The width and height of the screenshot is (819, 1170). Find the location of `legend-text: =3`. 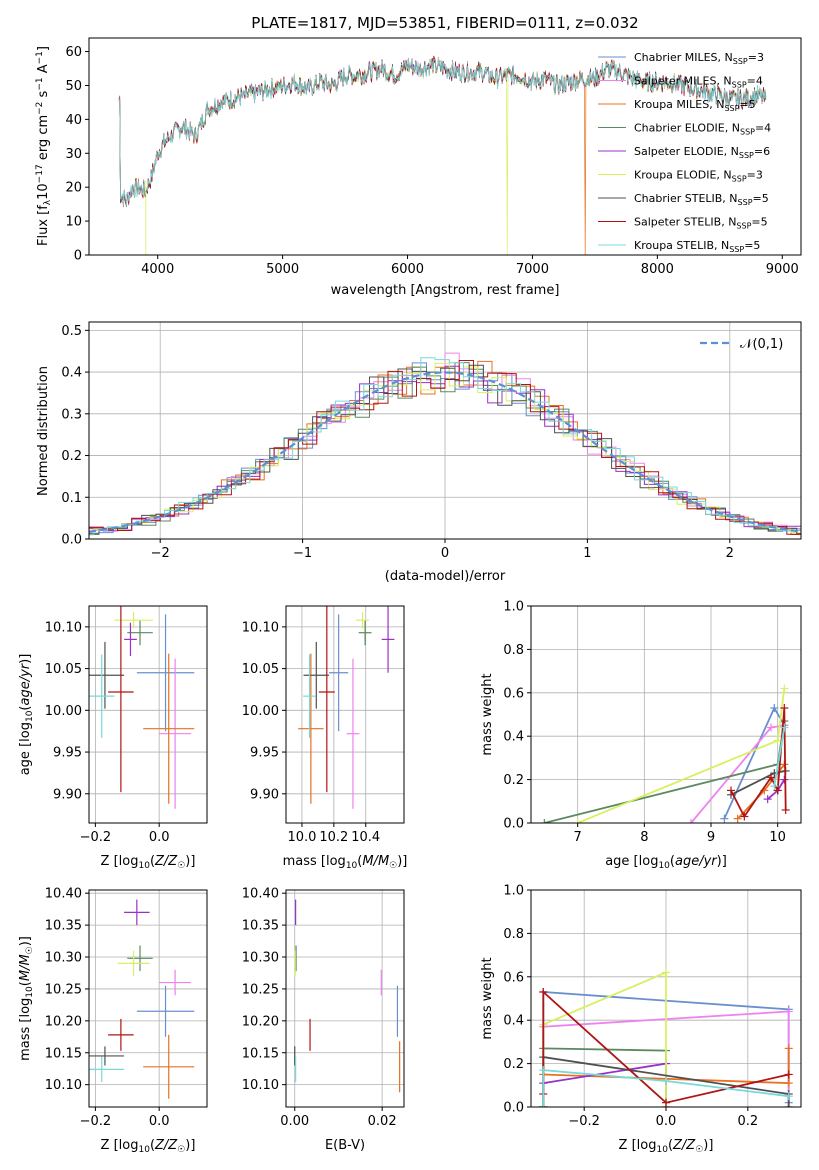

legend-text: =3 is located at coordinates (756, 57).